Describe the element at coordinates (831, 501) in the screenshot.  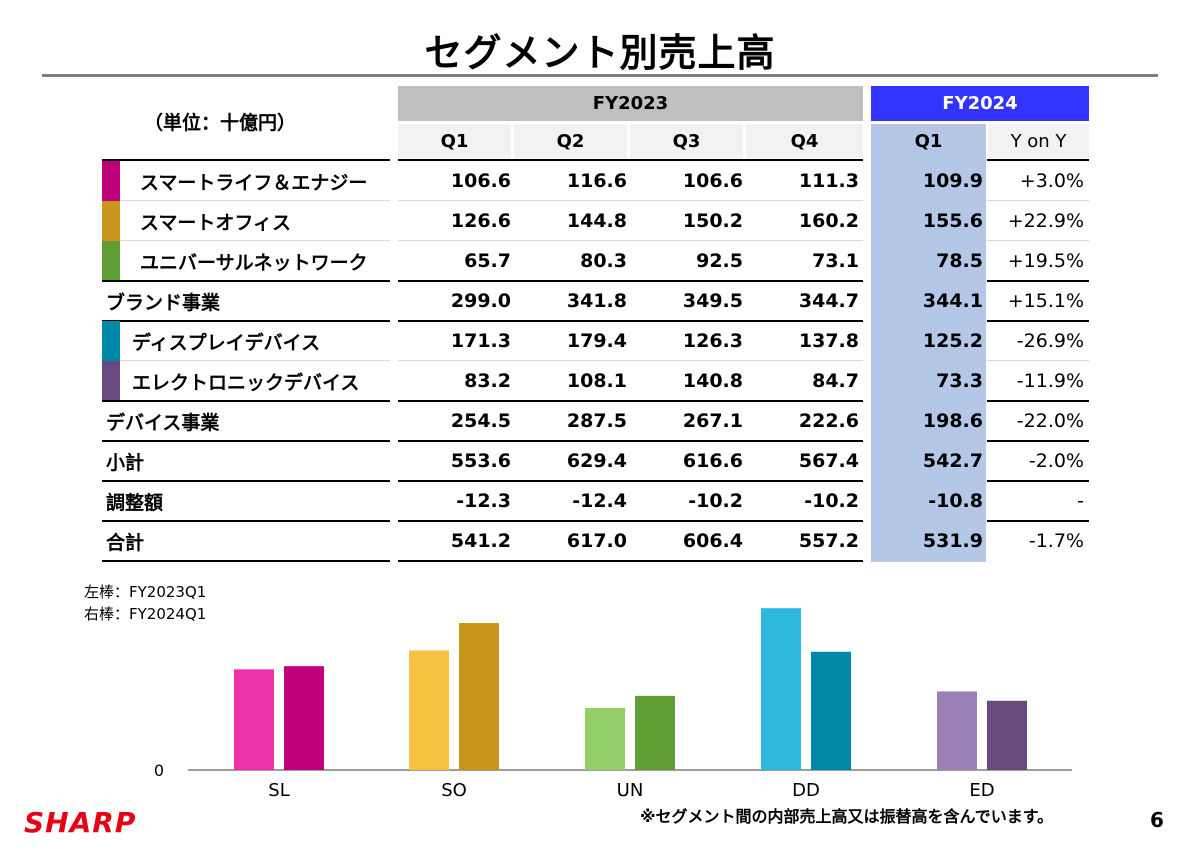
I see `fy2023-q4-value: -10.2` at that location.